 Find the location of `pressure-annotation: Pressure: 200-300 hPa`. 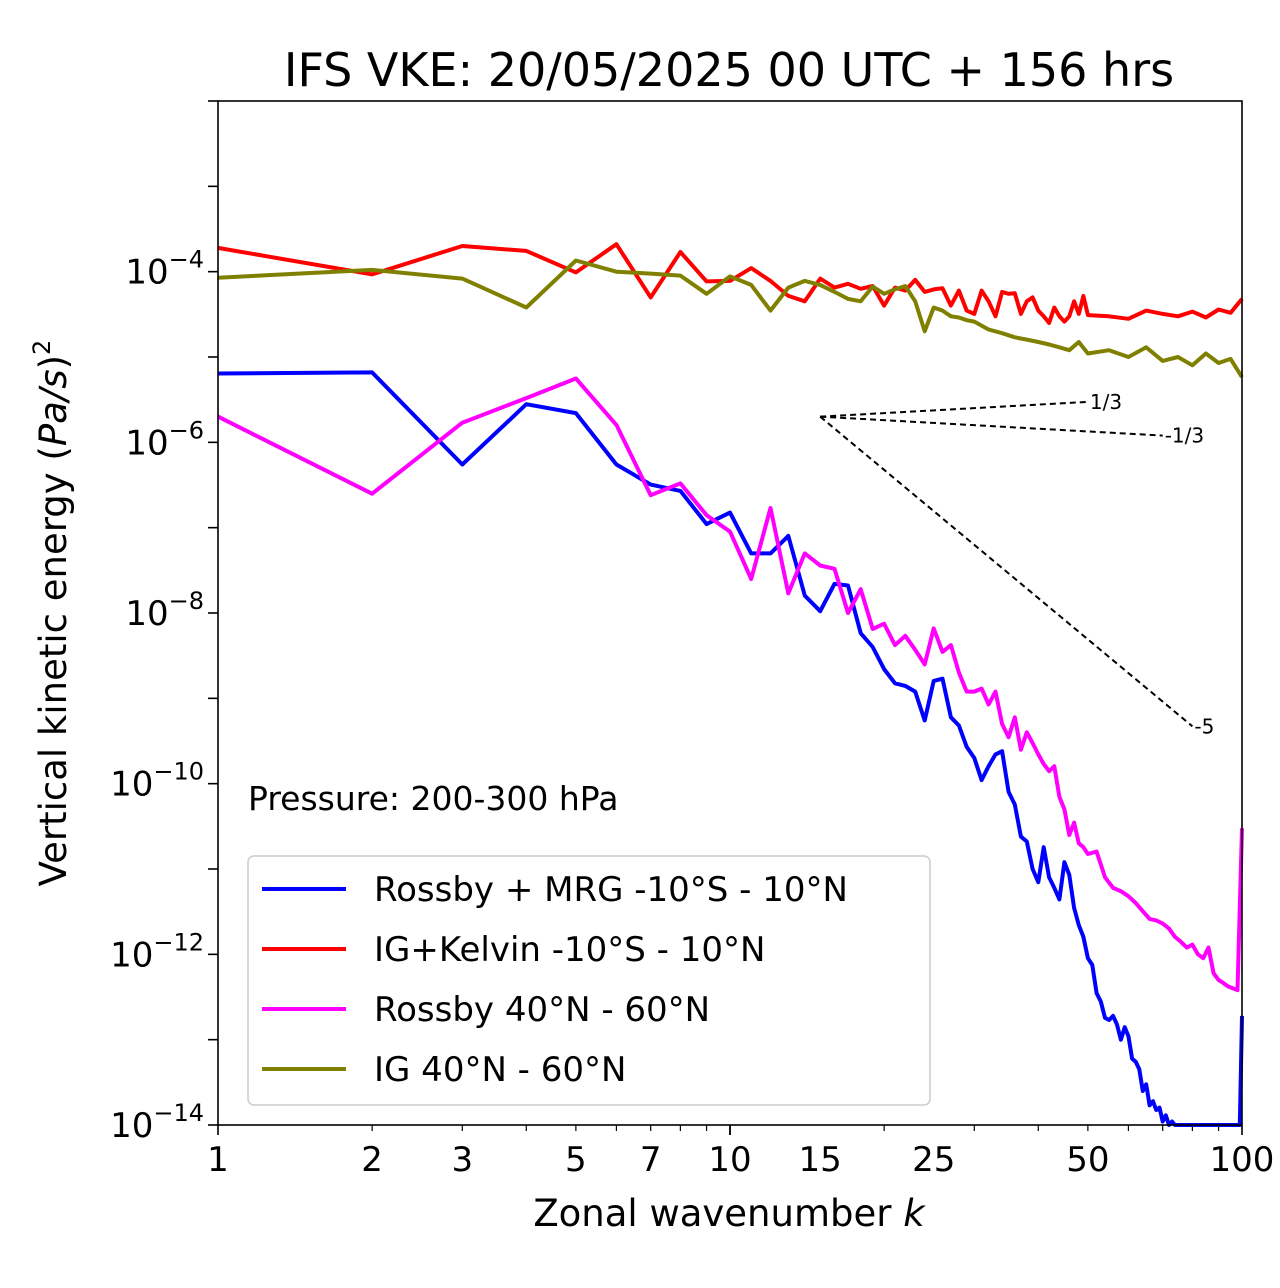

pressure-annotation: Pressure: 200-300 hPa is located at coordinates (433, 798).